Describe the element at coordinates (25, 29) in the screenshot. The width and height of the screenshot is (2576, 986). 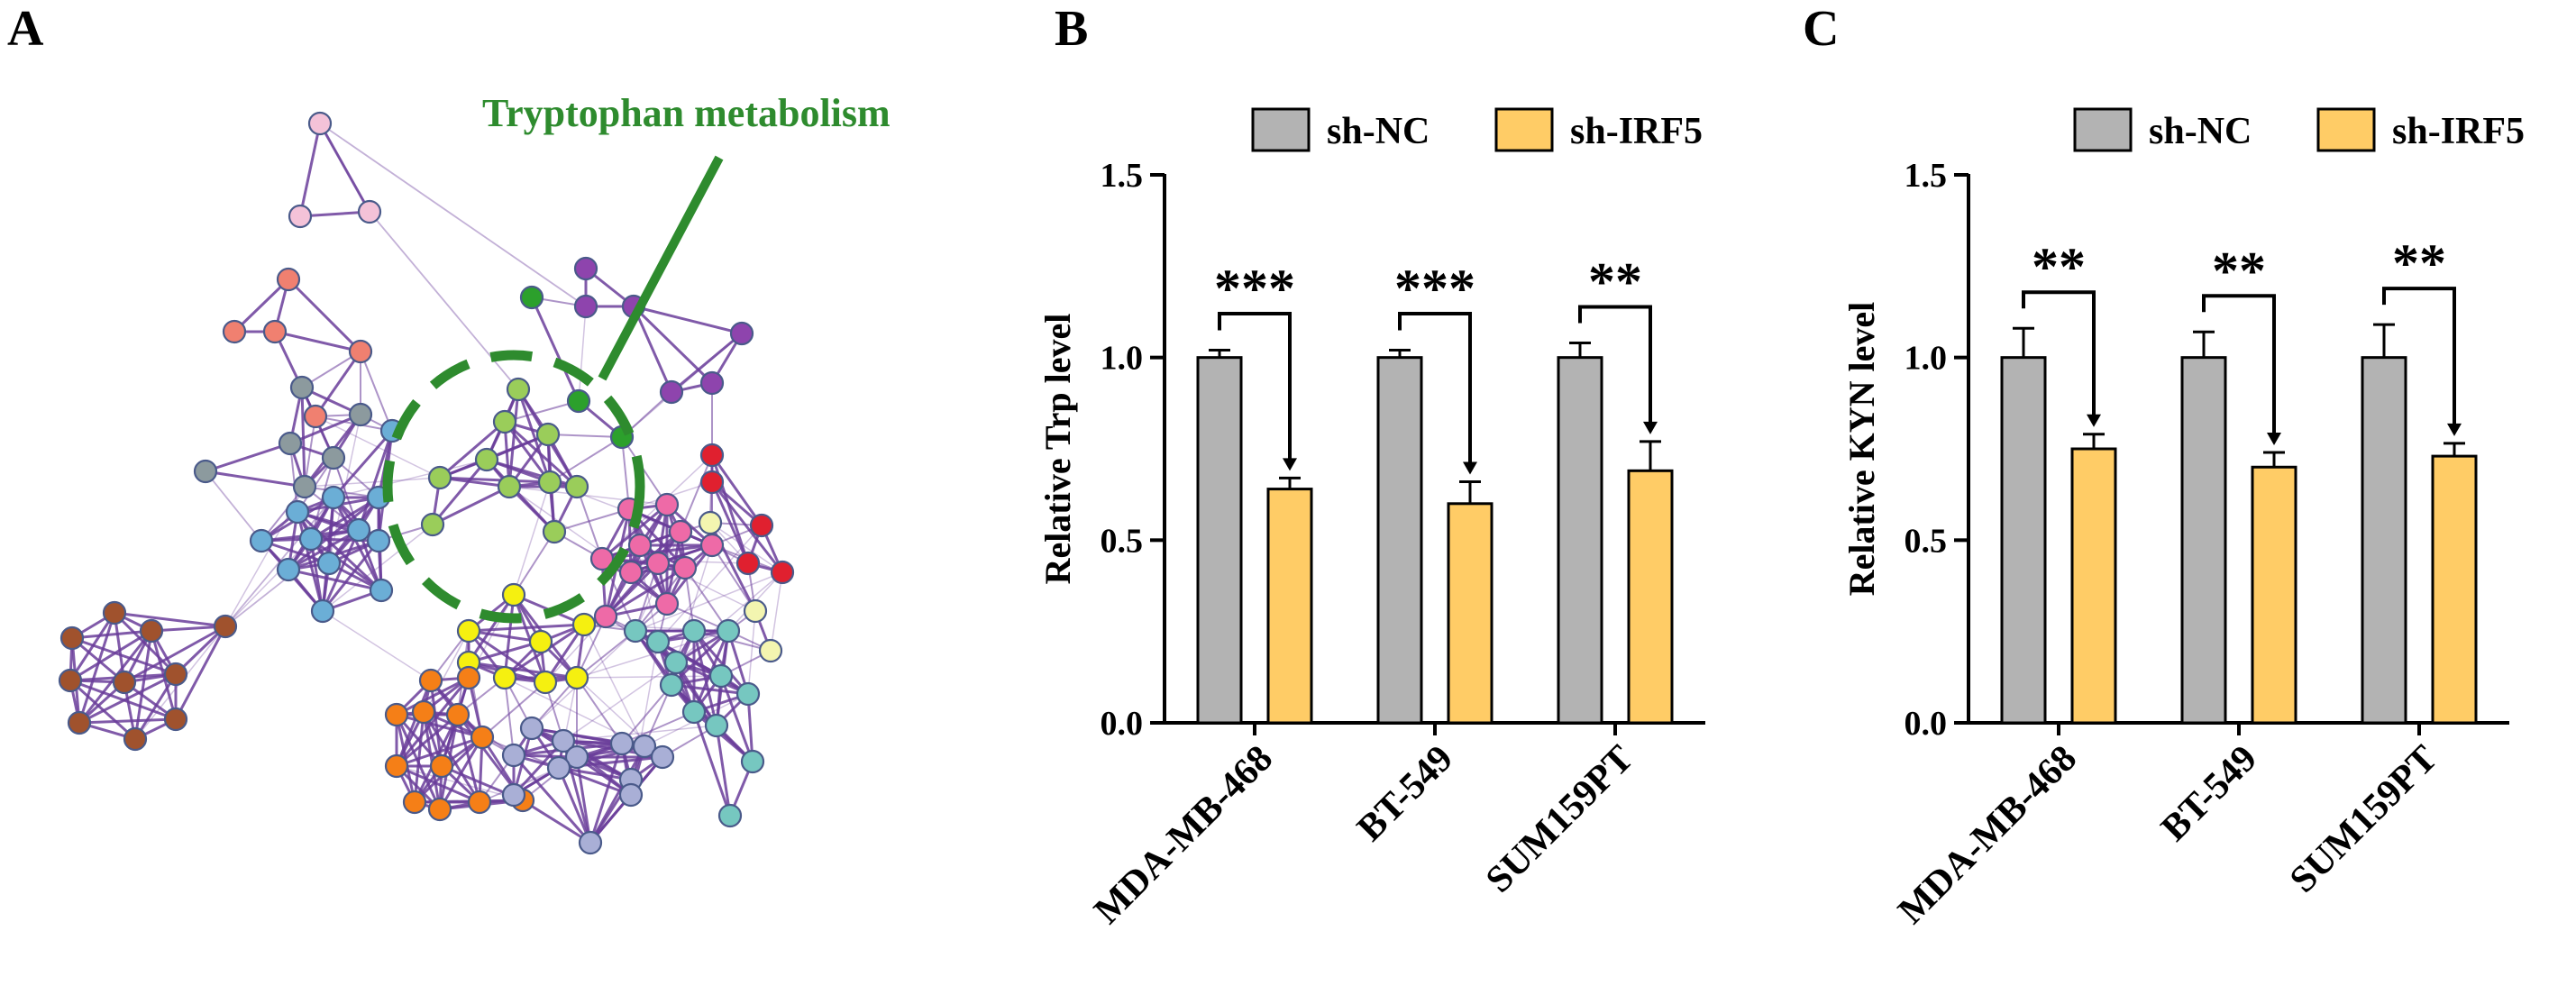
I see `panel-label-a: A` at that location.